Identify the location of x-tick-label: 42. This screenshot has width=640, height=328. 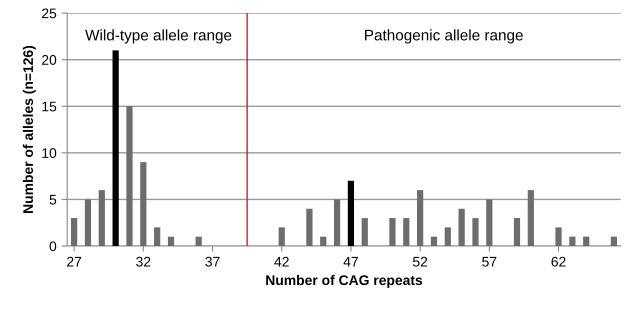
(281, 261).